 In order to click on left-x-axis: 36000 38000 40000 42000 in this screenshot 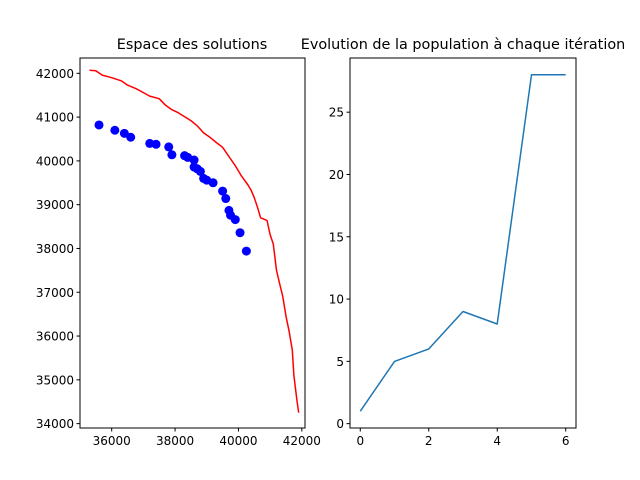, I will do `click(207, 438)`.